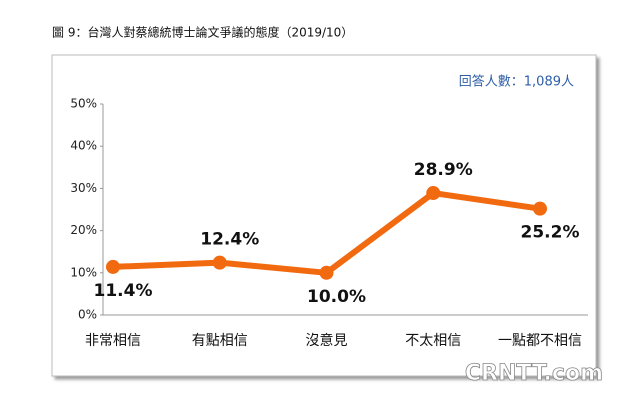 Image resolution: width=640 pixels, height=417 pixels. I want to click on x-tick-label: 一點都不相信, so click(540, 341).